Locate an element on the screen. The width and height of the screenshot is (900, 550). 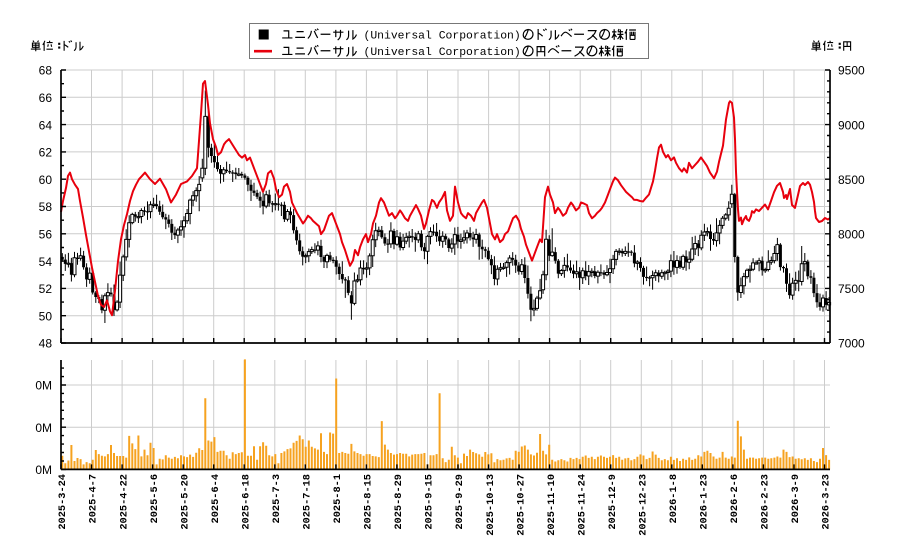
svg-text: 7500 is located at coordinates (851, 289).